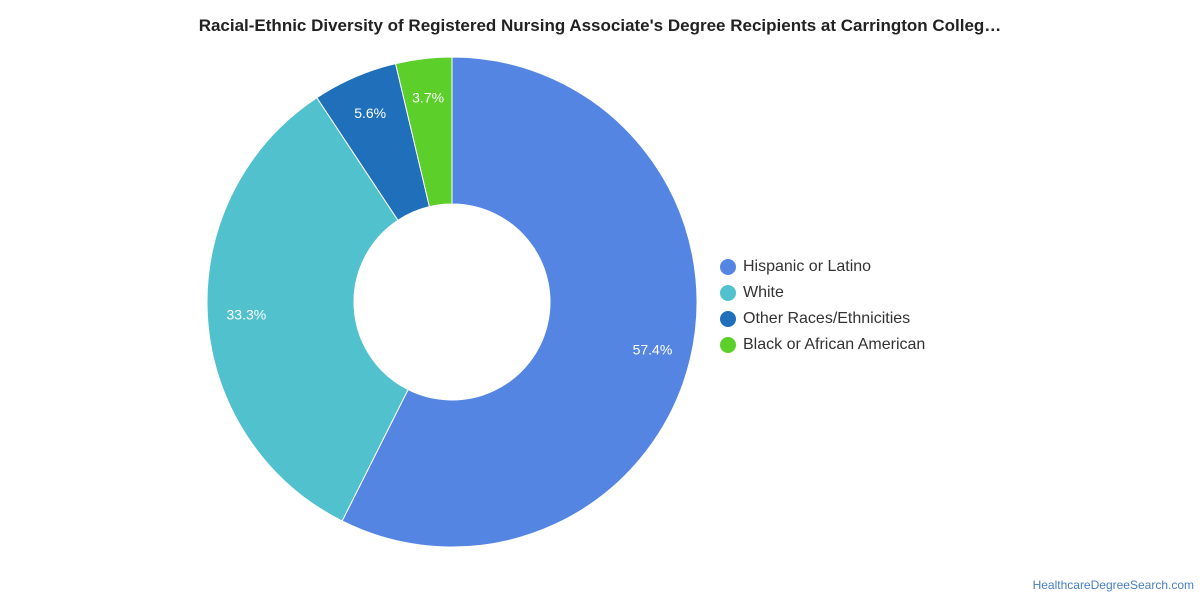  I want to click on legend-item: Other Races/Ethnicities, so click(822, 319).